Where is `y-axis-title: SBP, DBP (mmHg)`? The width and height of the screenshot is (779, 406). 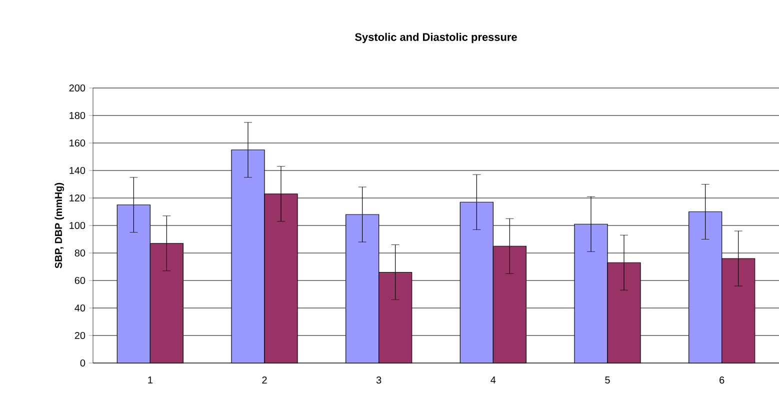 y-axis-title: SBP, DBP (mmHg) is located at coordinates (59, 225).